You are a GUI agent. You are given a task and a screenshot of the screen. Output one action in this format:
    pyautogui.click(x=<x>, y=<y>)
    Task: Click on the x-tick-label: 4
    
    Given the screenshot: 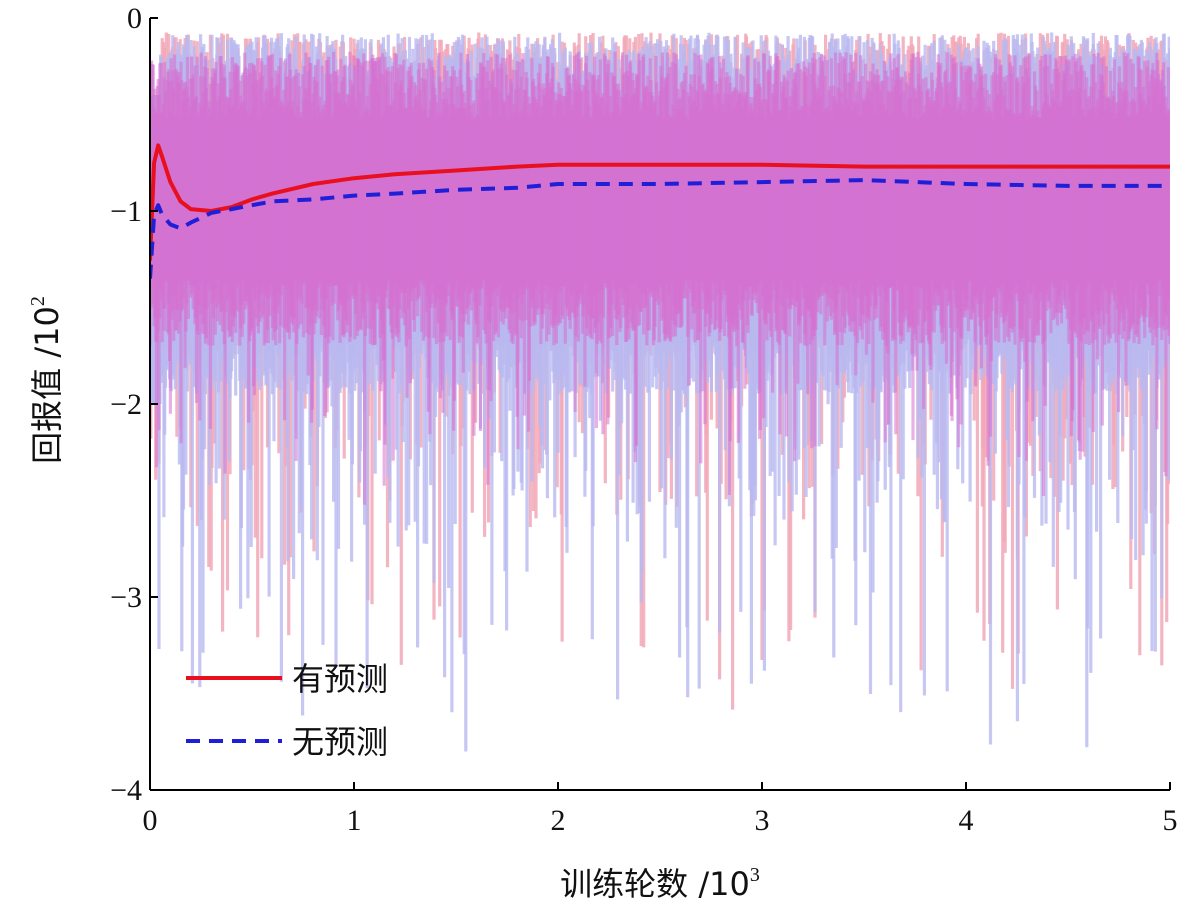 What is the action you would take?
    pyautogui.click(x=966, y=820)
    